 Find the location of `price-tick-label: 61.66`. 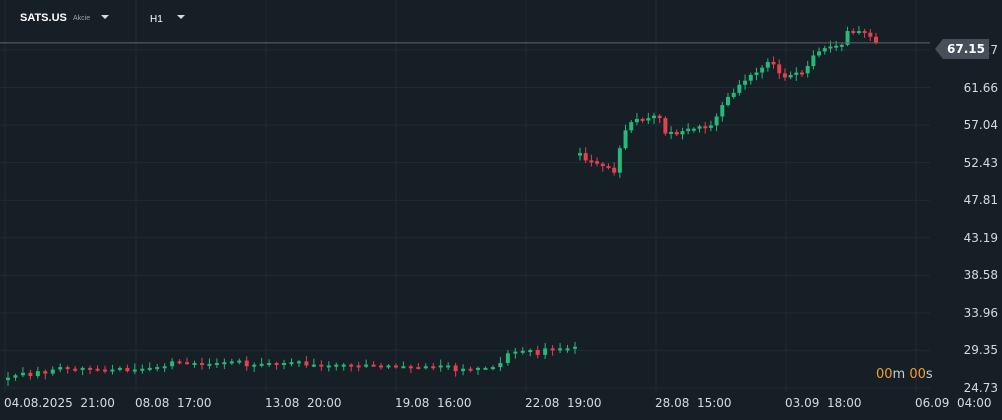

price-tick-label: 61.66 is located at coordinates (980, 87).